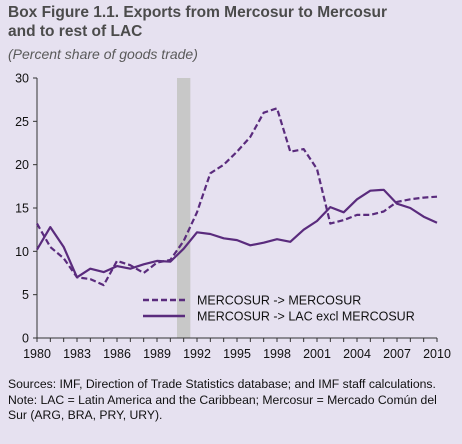 The height and width of the screenshot is (444, 462). What do you see at coordinates (317, 354) in the screenshot?
I see `x-tick-label: 2001` at bounding box center [317, 354].